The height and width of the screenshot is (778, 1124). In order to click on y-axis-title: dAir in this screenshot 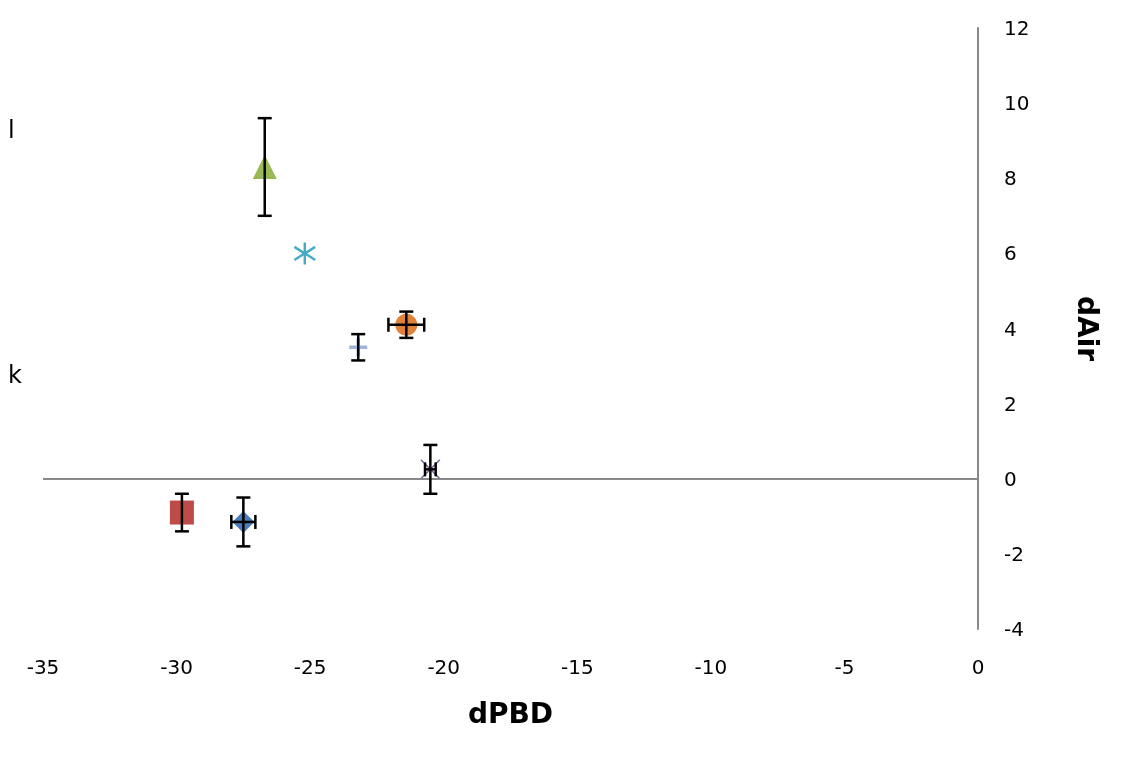, I will do `click(1087, 328)`.